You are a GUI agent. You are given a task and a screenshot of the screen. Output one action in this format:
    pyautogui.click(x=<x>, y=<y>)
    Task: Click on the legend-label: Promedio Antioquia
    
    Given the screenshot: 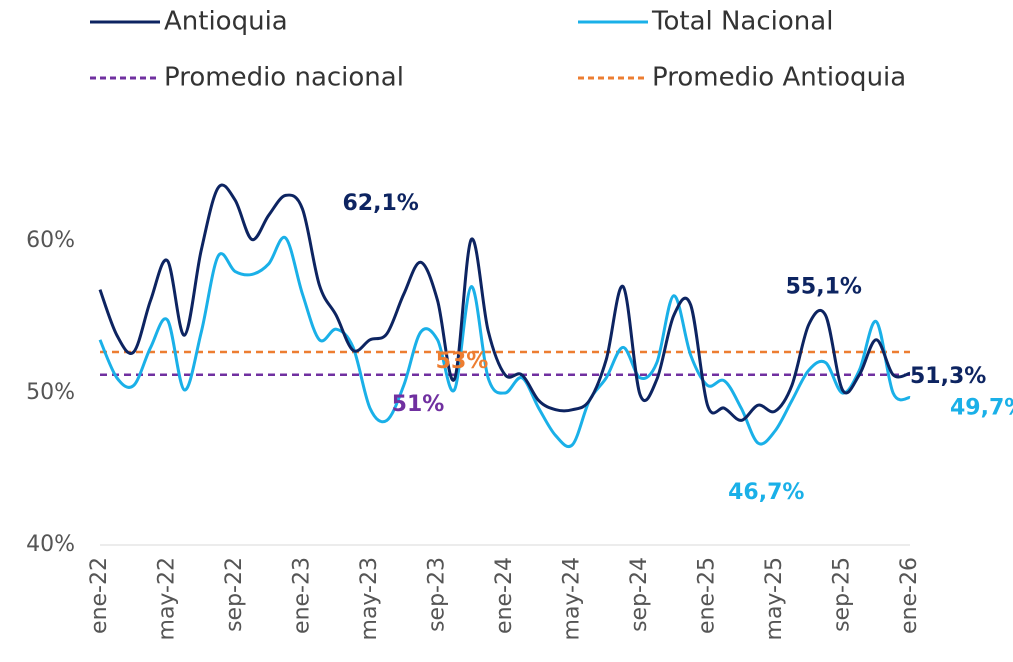 What is the action you would take?
    pyautogui.click(x=779, y=78)
    